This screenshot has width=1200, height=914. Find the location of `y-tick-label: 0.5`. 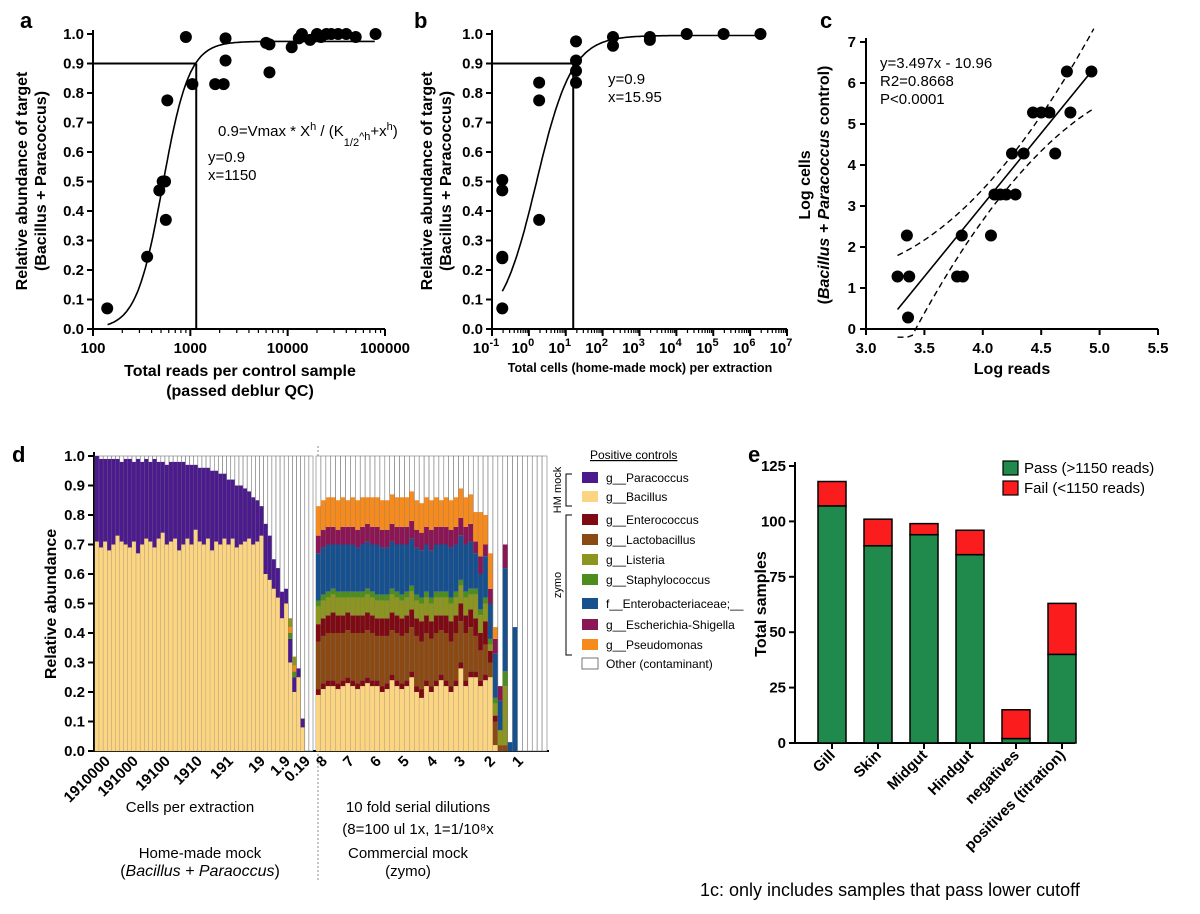

y-tick-label: 0.5 is located at coordinates (74, 604).